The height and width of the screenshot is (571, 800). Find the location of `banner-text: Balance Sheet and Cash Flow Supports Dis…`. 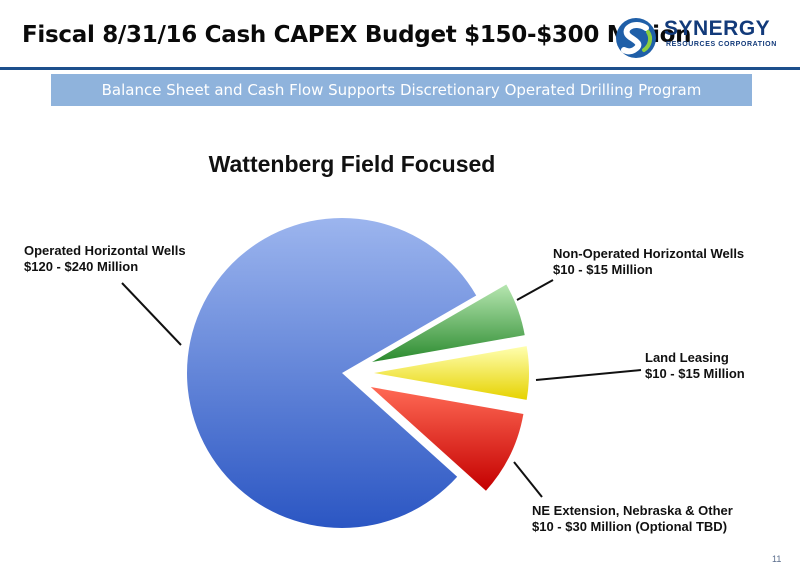

banner-text: Balance Sheet and Cash Flow Supports Dis… is located at coordinates (401, 90).